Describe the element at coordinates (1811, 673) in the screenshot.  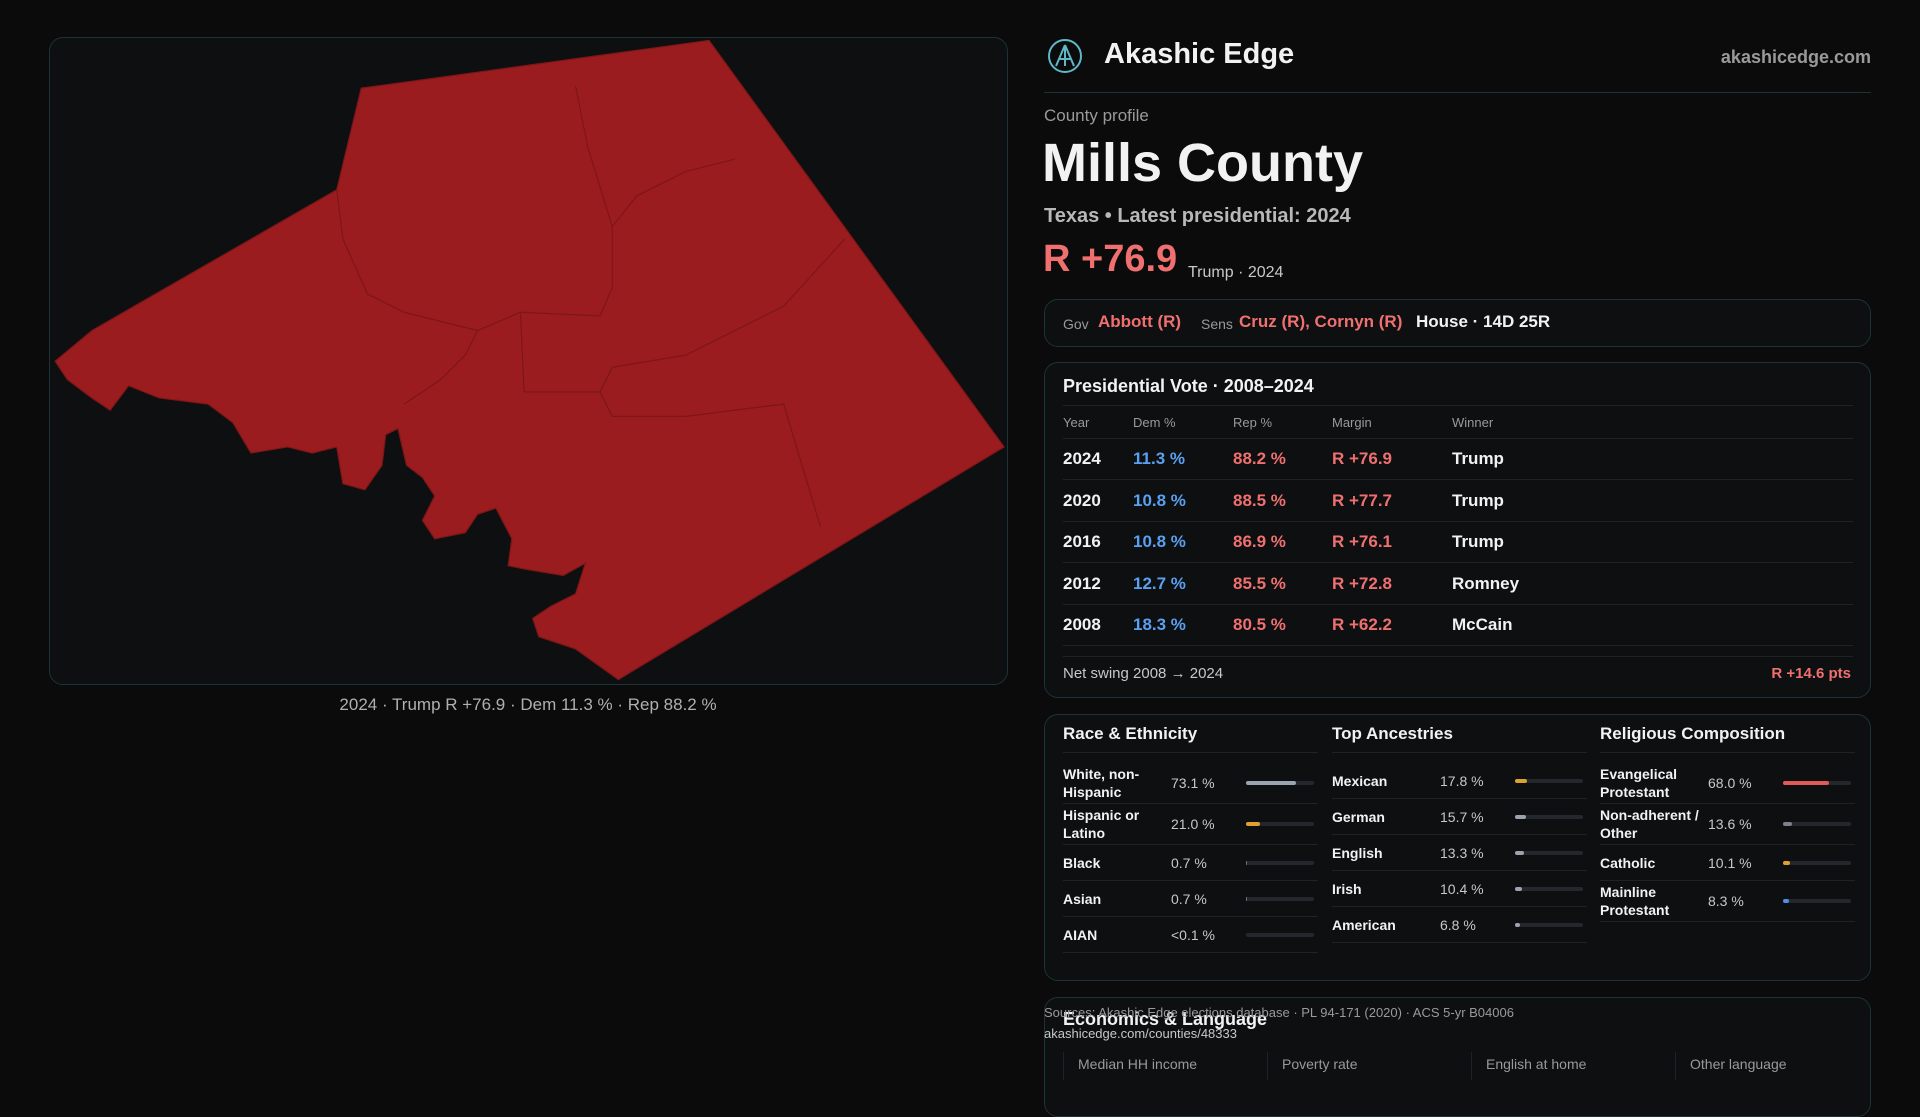
I see `swing-value: R +14.6 pts` at that location.